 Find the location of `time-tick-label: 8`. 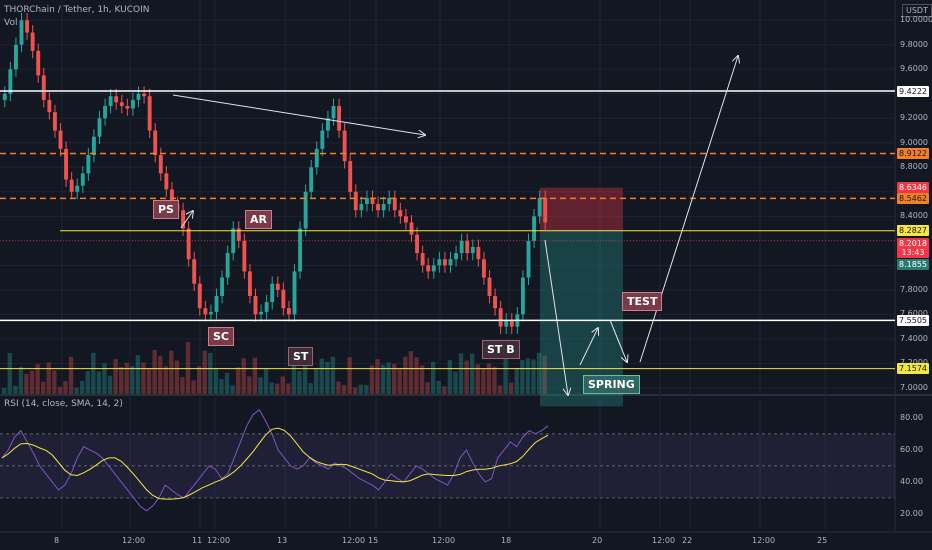

time-tick-label: 8 is located at coordinates (57, 540).